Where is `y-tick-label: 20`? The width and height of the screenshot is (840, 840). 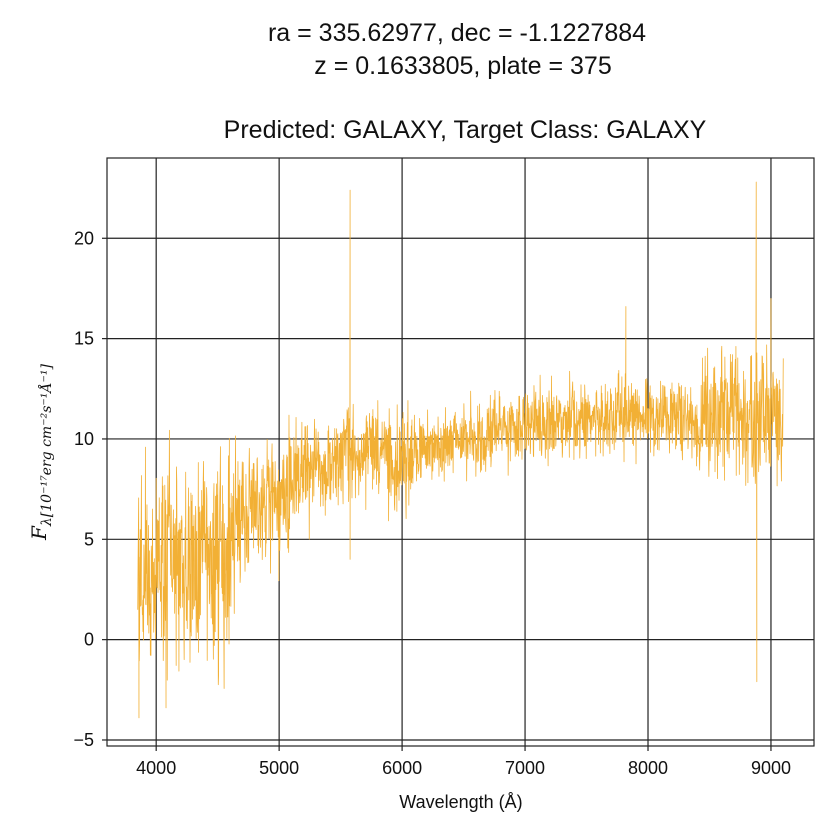
y-tick-label: 20 is located at coordinates (84, 238).